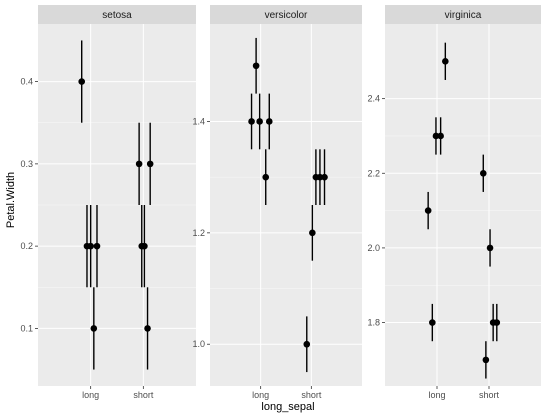  Describe the element at coordinates (26, 328) in the screenshot. I see `y-tick-label: 0.1` at that location.